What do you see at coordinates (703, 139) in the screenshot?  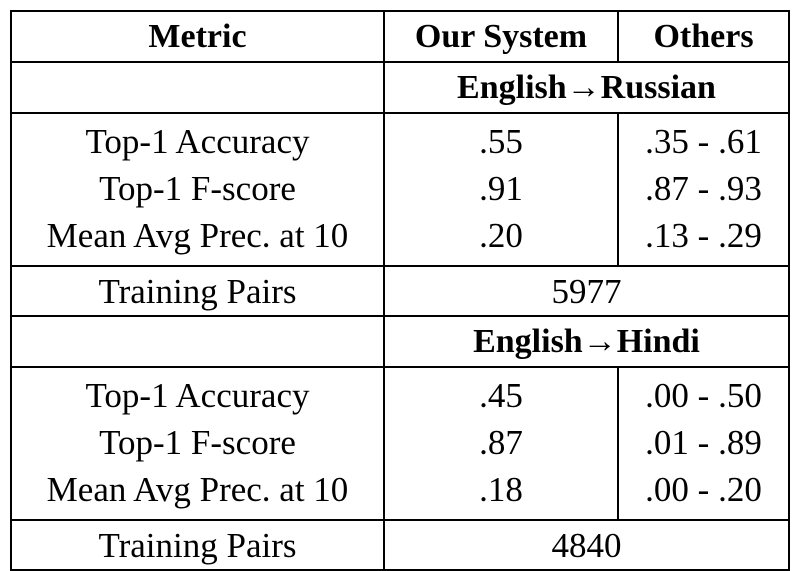 I see `others-cell: .35 - .61` at bounding box center [703, 139].